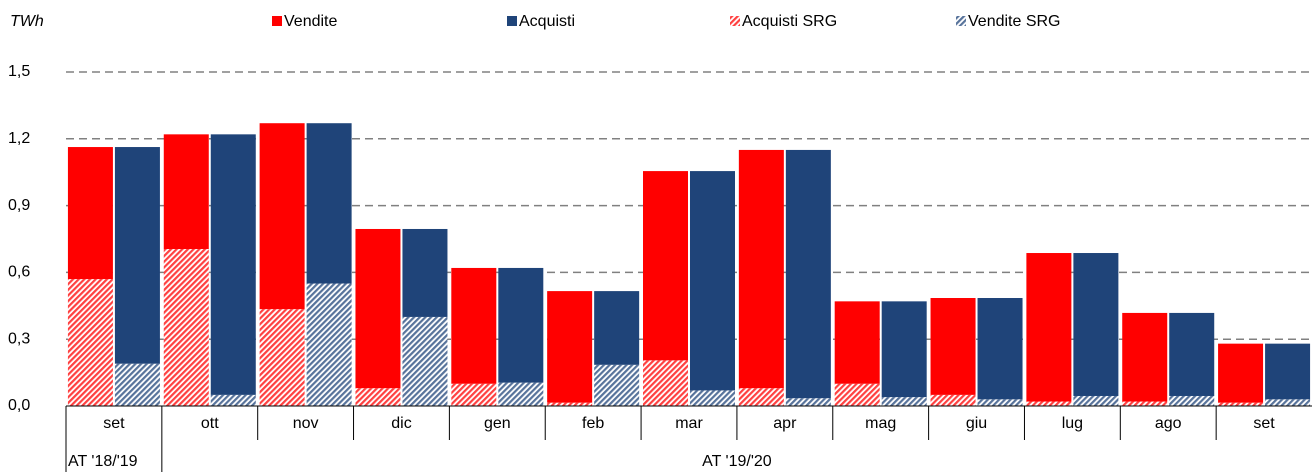 Image resolution: width=1312 pixels, height=472 pixels. What do you see at coordinates (19, 272) in the screenshot?
I see `y-tick-label: 0,6` at bounding box center [19, 272].